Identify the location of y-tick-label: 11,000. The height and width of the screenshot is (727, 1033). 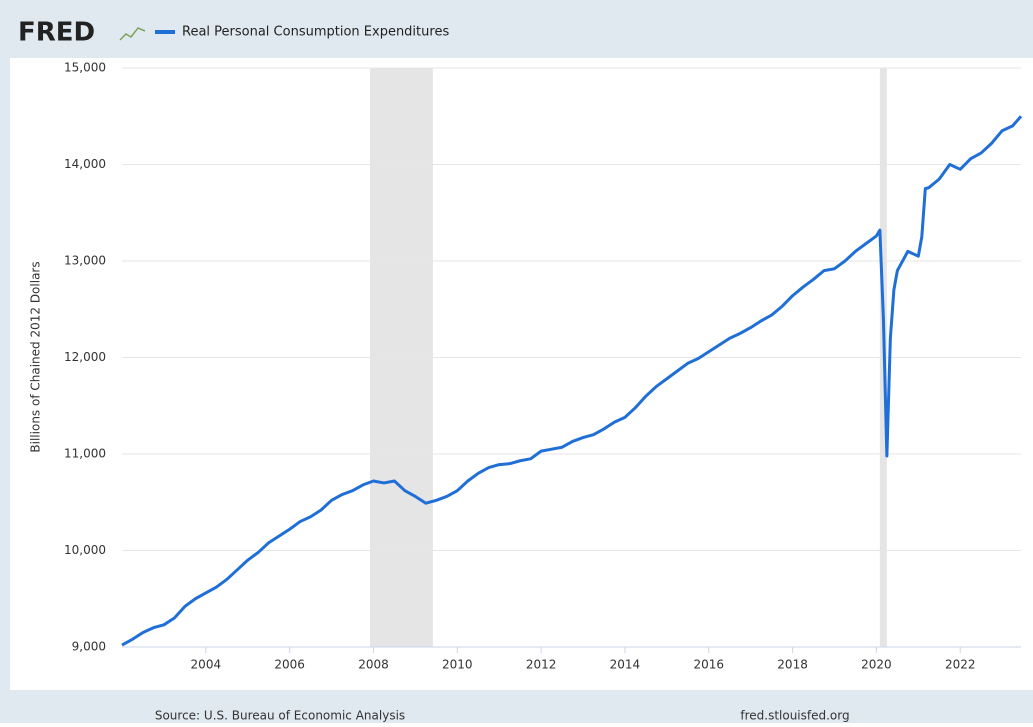
(85, 454).